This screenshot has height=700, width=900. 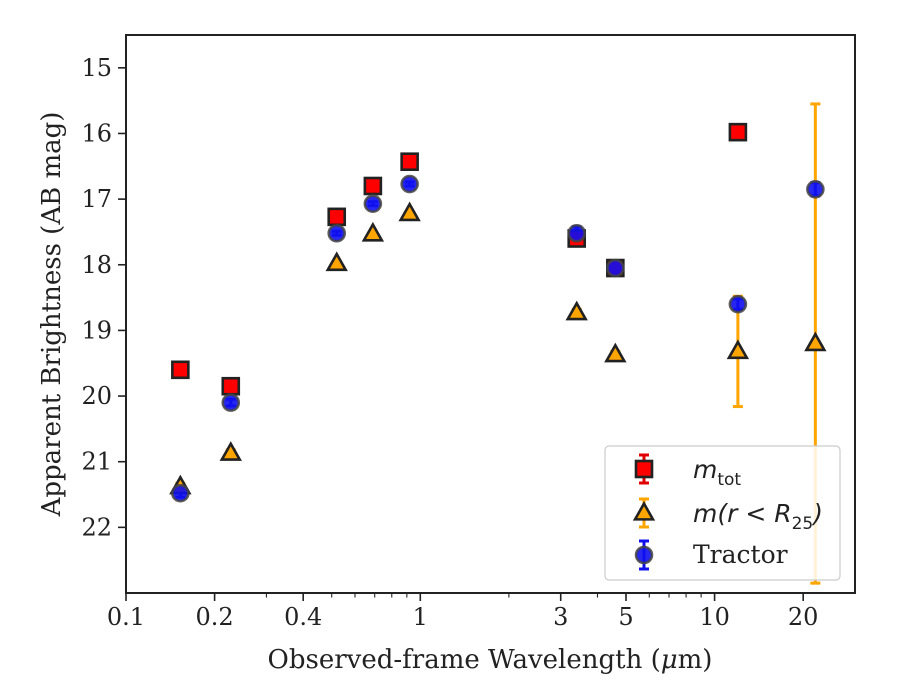 I want to click on y-tick-label: 22, so click(x=96, y=527).